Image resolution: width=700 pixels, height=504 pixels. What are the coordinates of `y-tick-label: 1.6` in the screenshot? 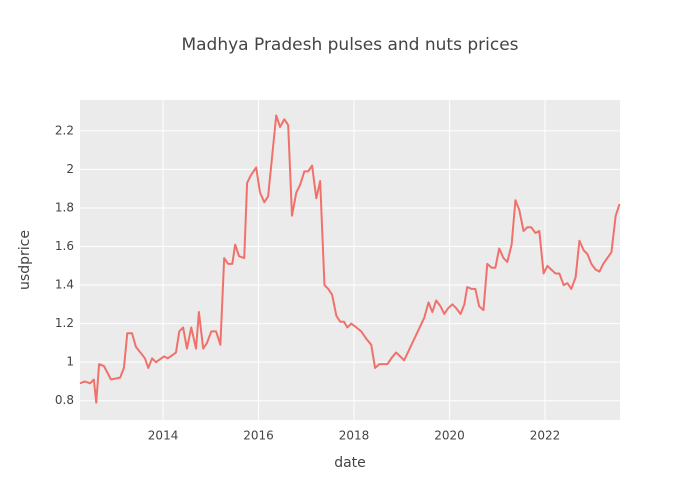 It's located at (64, 246).